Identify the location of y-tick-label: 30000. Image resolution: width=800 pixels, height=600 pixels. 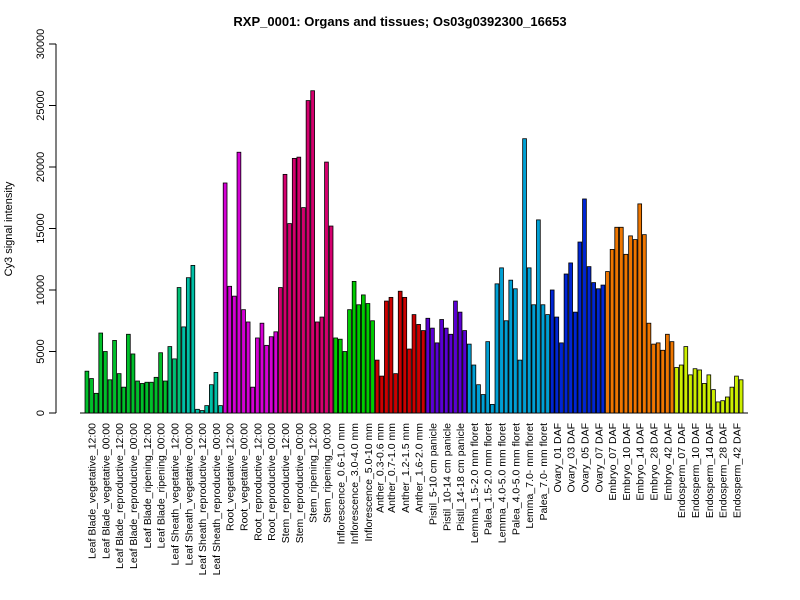
(41, 44).